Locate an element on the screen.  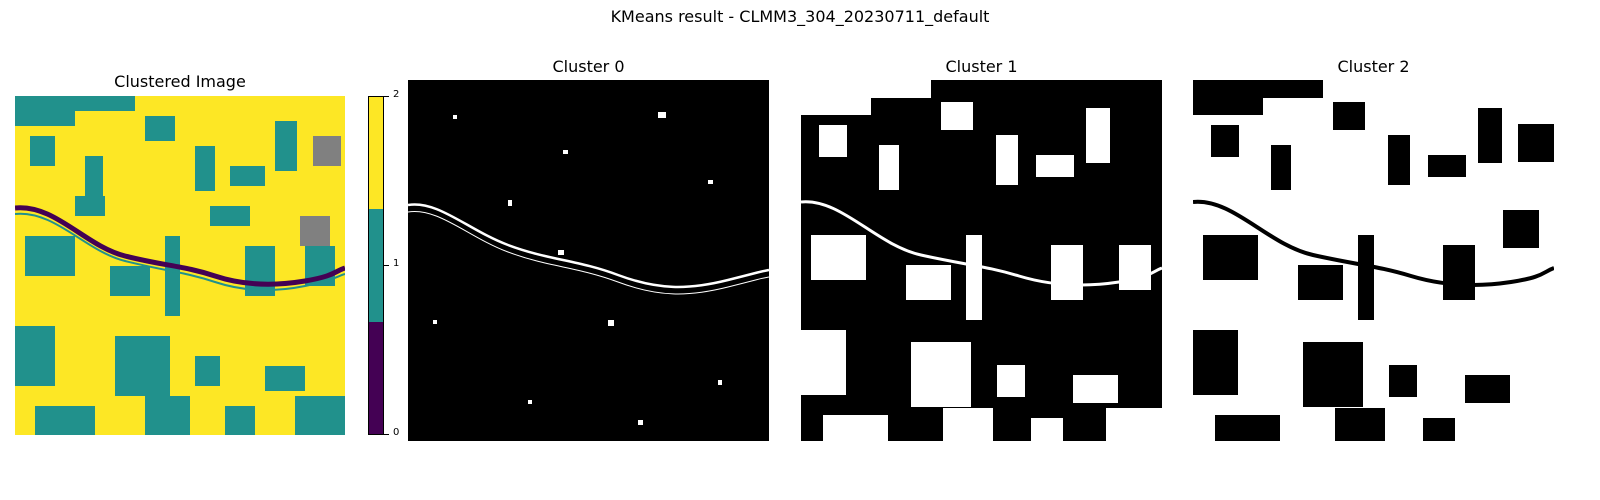
cluster-2-title: Cluster 2 is located at coordinates (1373, 66).